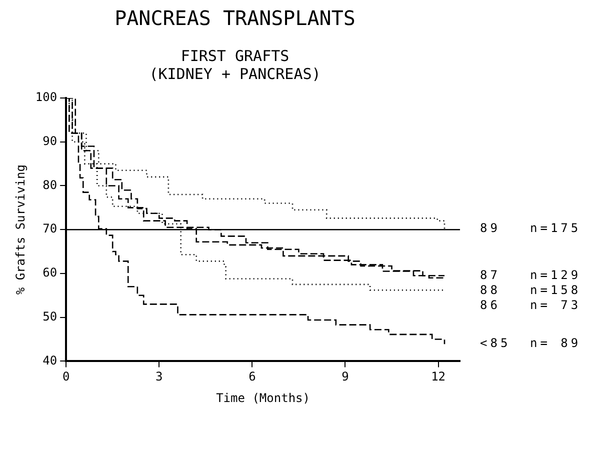  What do you see at coordinates (50, 273) in the screenshot?
I see `y-tick-label: 60` at bounding box center [50, 273].